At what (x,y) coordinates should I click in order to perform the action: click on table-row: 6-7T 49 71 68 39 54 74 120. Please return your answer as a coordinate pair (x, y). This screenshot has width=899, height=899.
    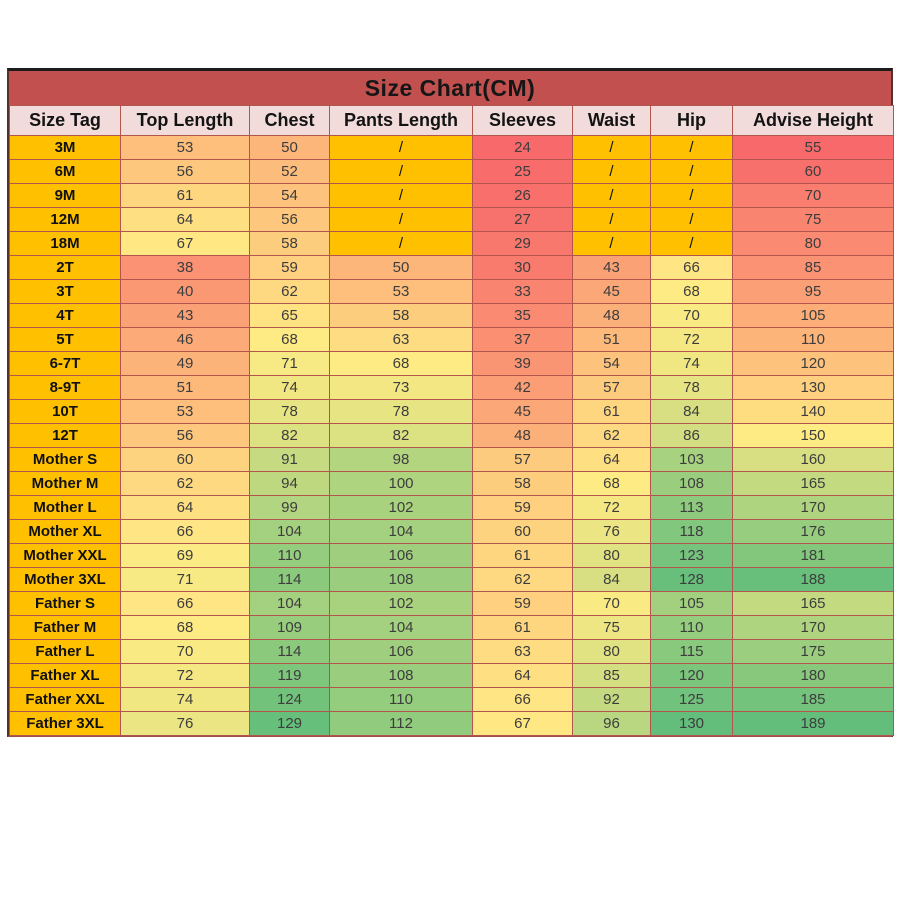
    Looking at the image, I should click on (451, 363).